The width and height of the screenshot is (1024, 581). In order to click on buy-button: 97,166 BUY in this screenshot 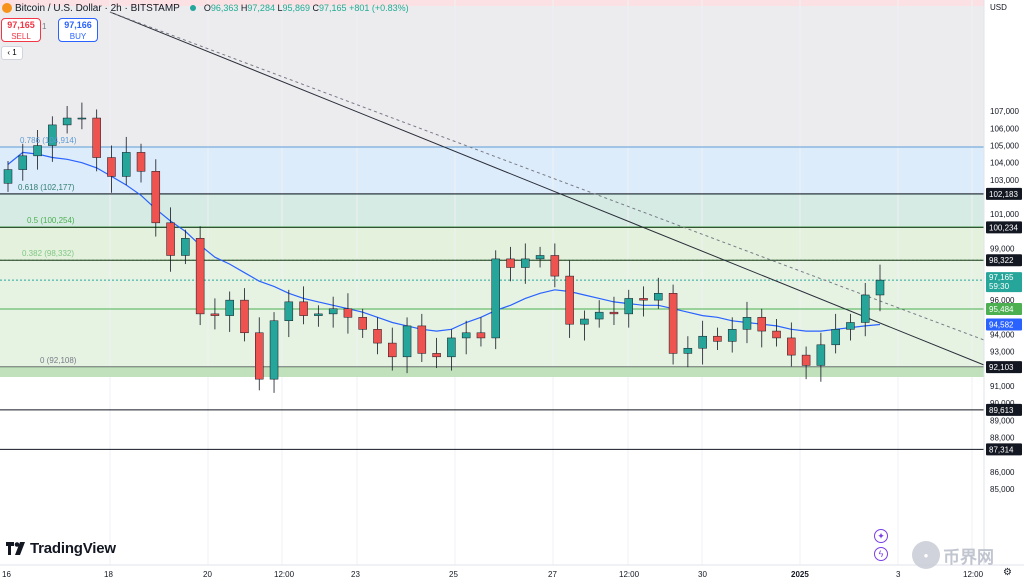, I will do `click(78, 30)`.